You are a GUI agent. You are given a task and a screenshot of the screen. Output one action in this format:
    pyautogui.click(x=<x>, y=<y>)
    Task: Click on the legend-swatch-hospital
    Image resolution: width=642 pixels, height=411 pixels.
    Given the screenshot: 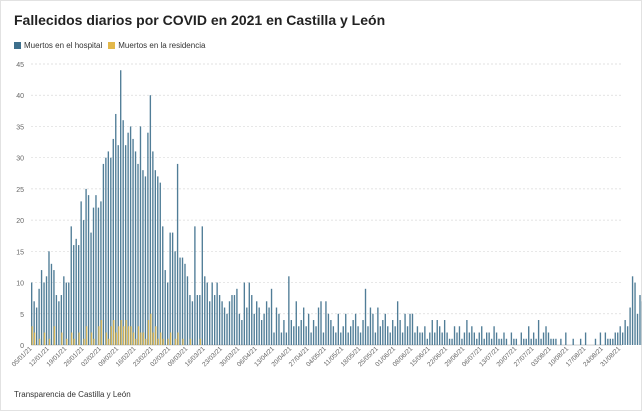 What is the action you would take?
    pyautogui.click(x=17, y=45)
    